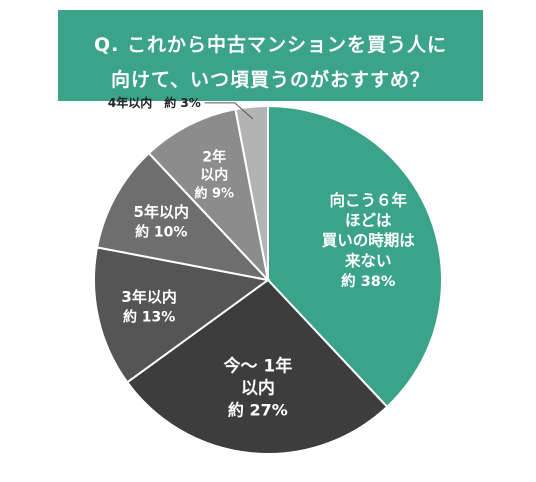 This screenshot has height=482, width=536. I want to click on slice-value-label-3: 約 10%, so click(161, 231).